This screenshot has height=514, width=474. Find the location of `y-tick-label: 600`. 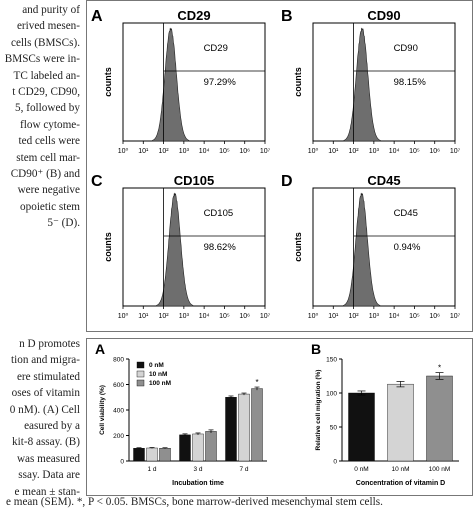

y-tick-label: 600 is located at coordinates (118, 385).